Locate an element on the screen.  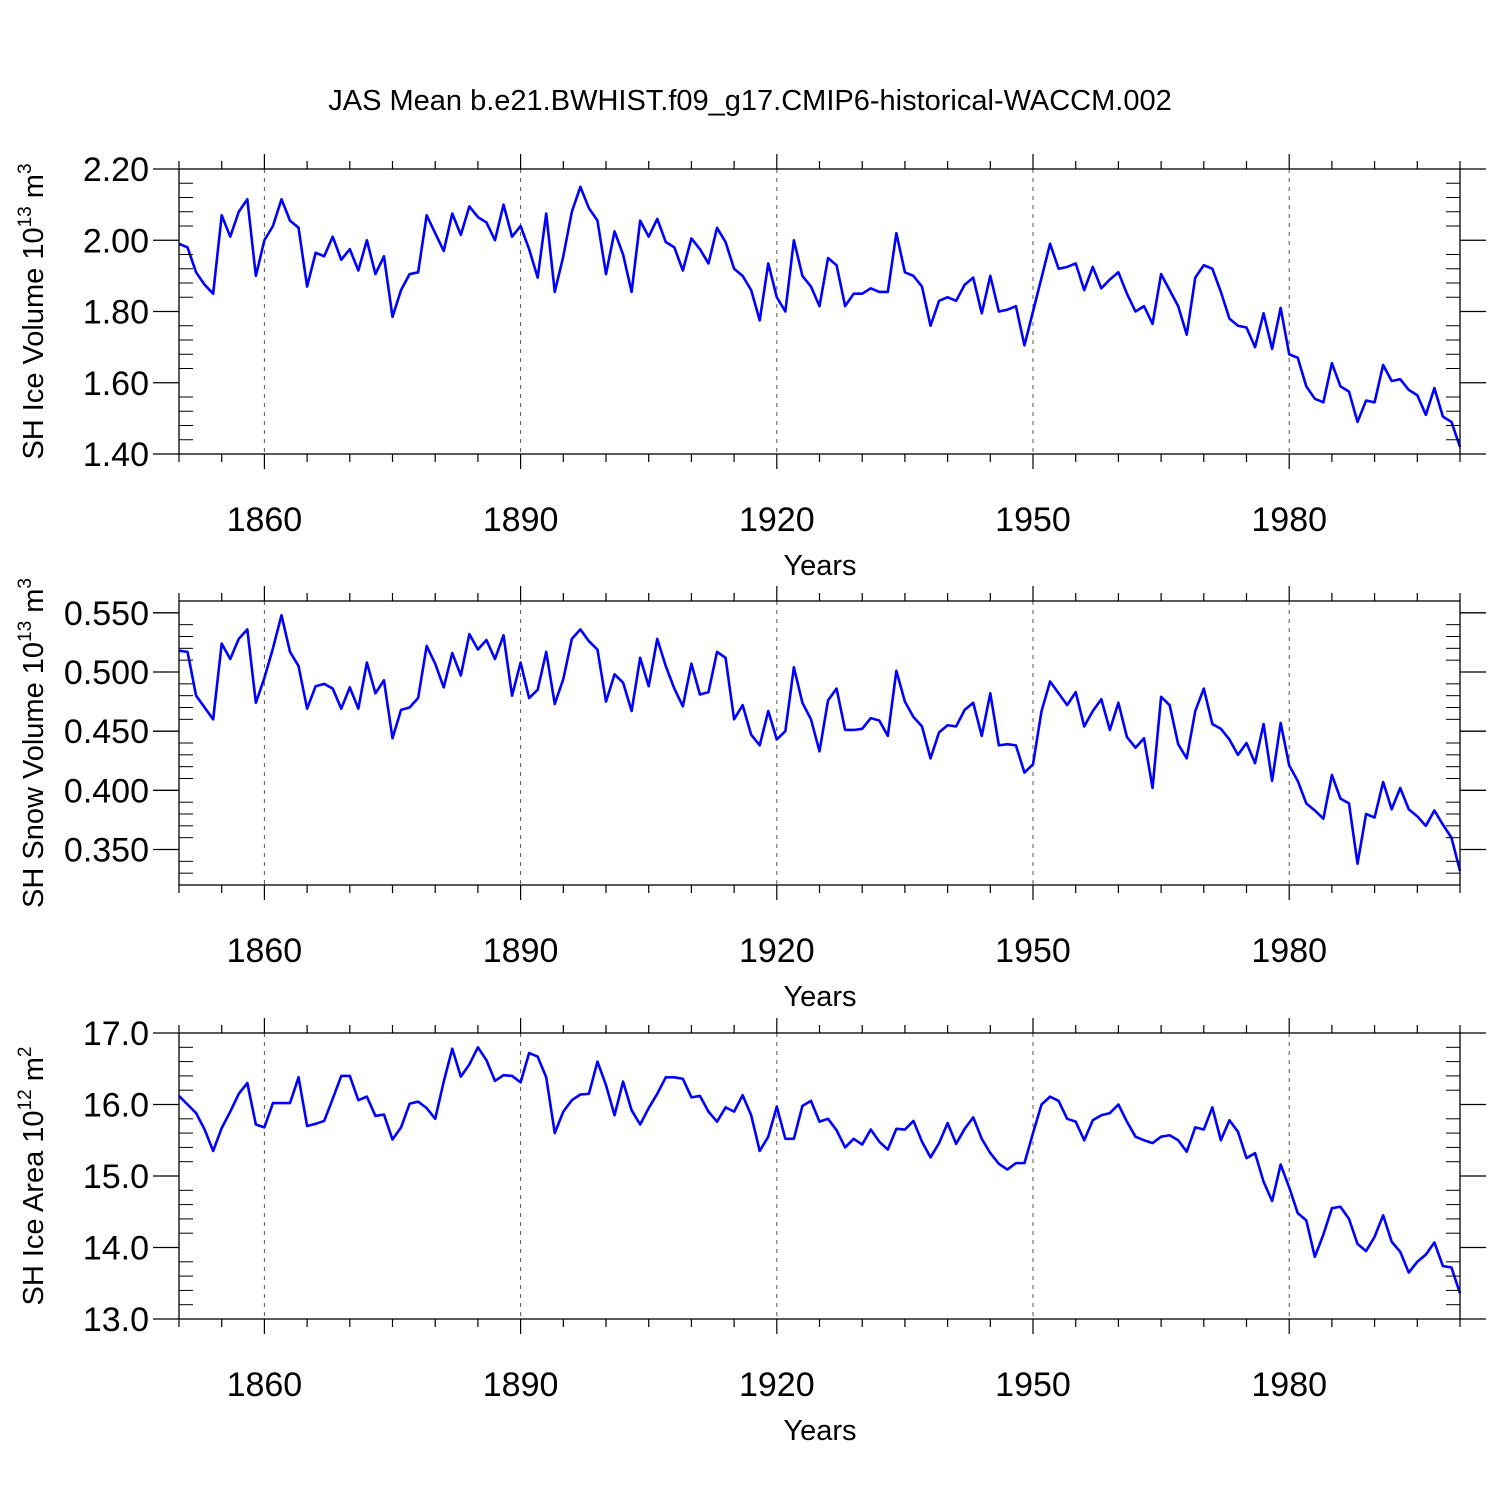
y-axis-title-text: SH Ice Area 10 is located at coordinates (34, 1207).